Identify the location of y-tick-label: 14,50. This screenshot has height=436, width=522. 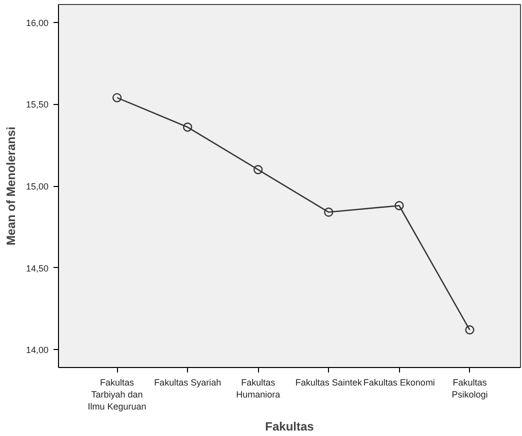
(37, 268).